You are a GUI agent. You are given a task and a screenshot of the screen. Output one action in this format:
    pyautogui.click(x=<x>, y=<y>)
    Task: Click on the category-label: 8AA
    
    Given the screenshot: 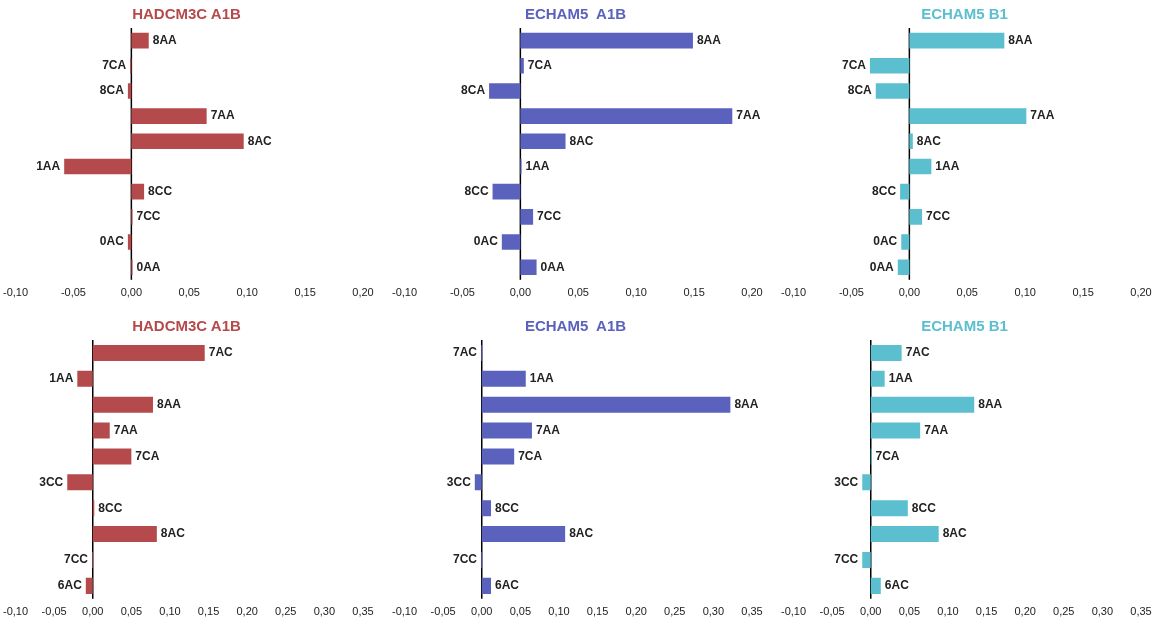 What is the action you would take?
    pyautogui.click(x=708, y=39)
    